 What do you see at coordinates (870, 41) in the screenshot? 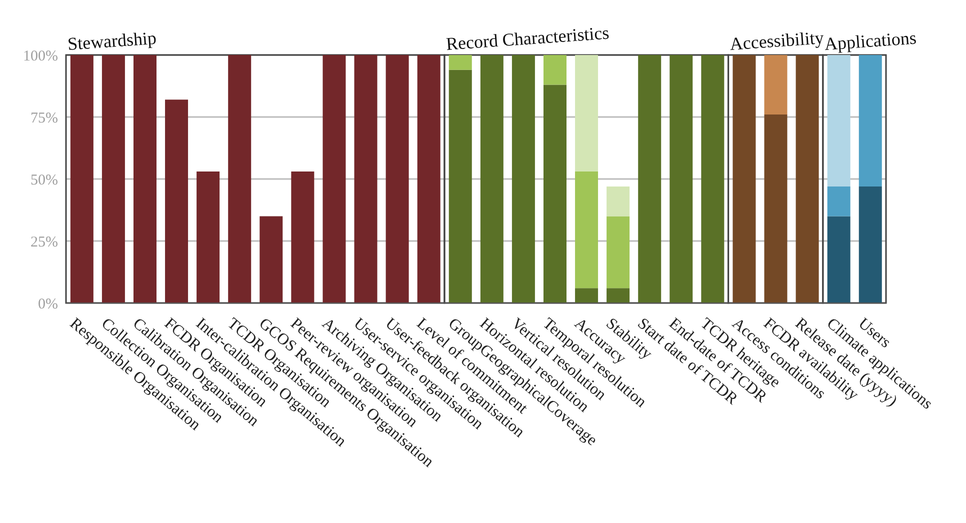
I see `text: Applications` at bounding box center [870, 41].